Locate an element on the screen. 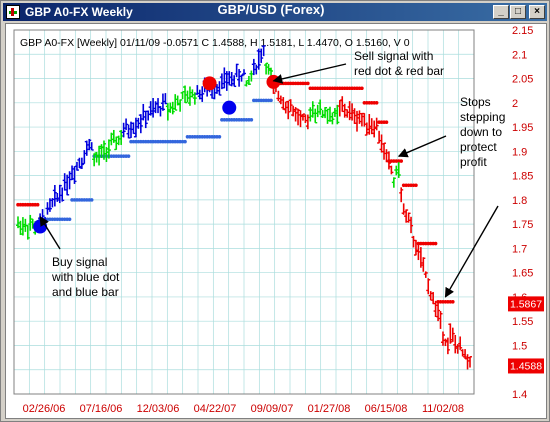 This screenshot has width=550, height=422. x-tick-label: 12/03/06 is located at coordinates (158, 409).